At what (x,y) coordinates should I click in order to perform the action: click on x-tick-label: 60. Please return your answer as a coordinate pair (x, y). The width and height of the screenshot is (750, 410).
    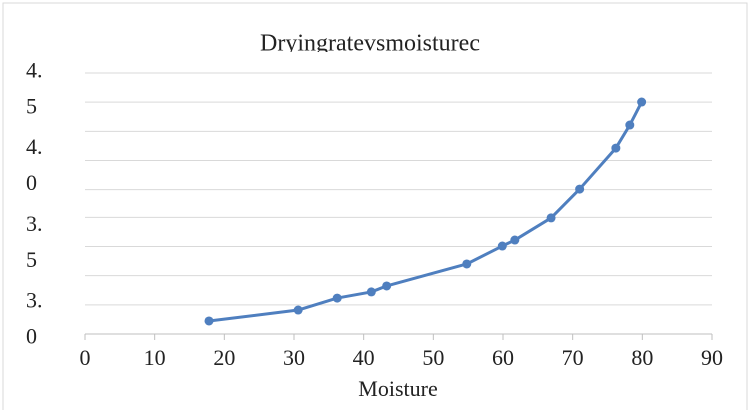
    Looking at the image, I should click on (503, 357).